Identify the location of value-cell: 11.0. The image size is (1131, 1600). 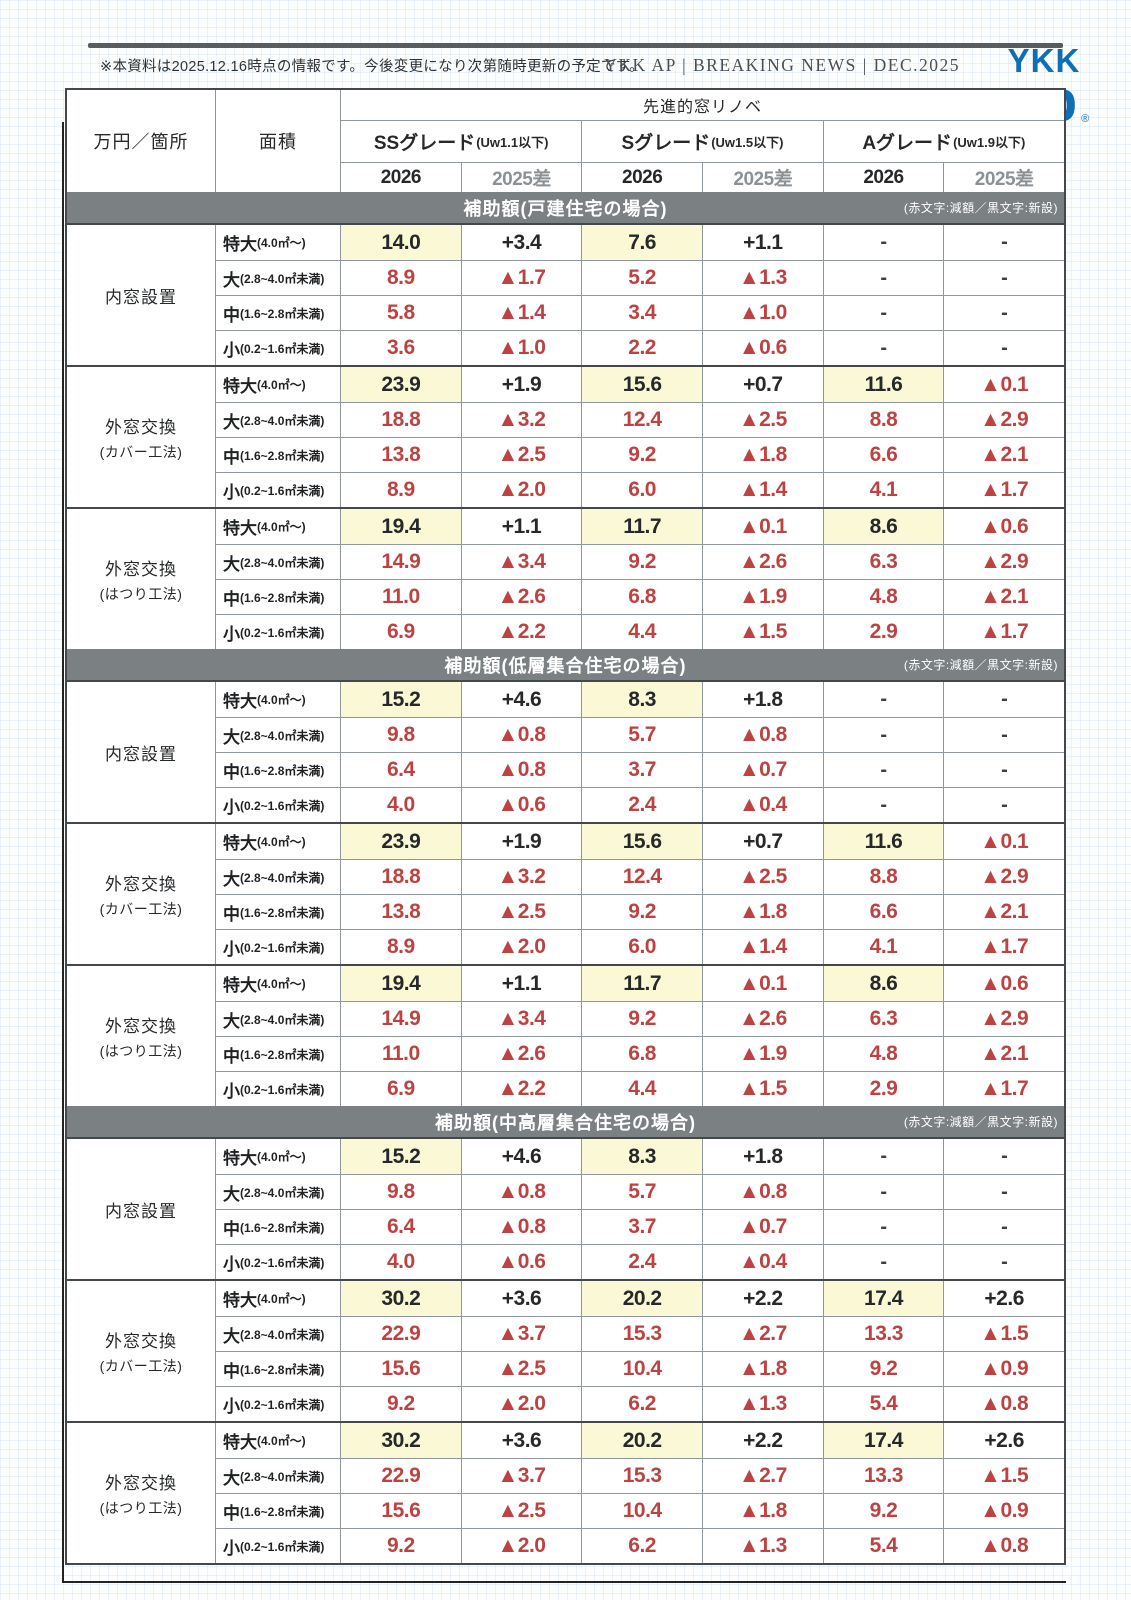
(400, 596).